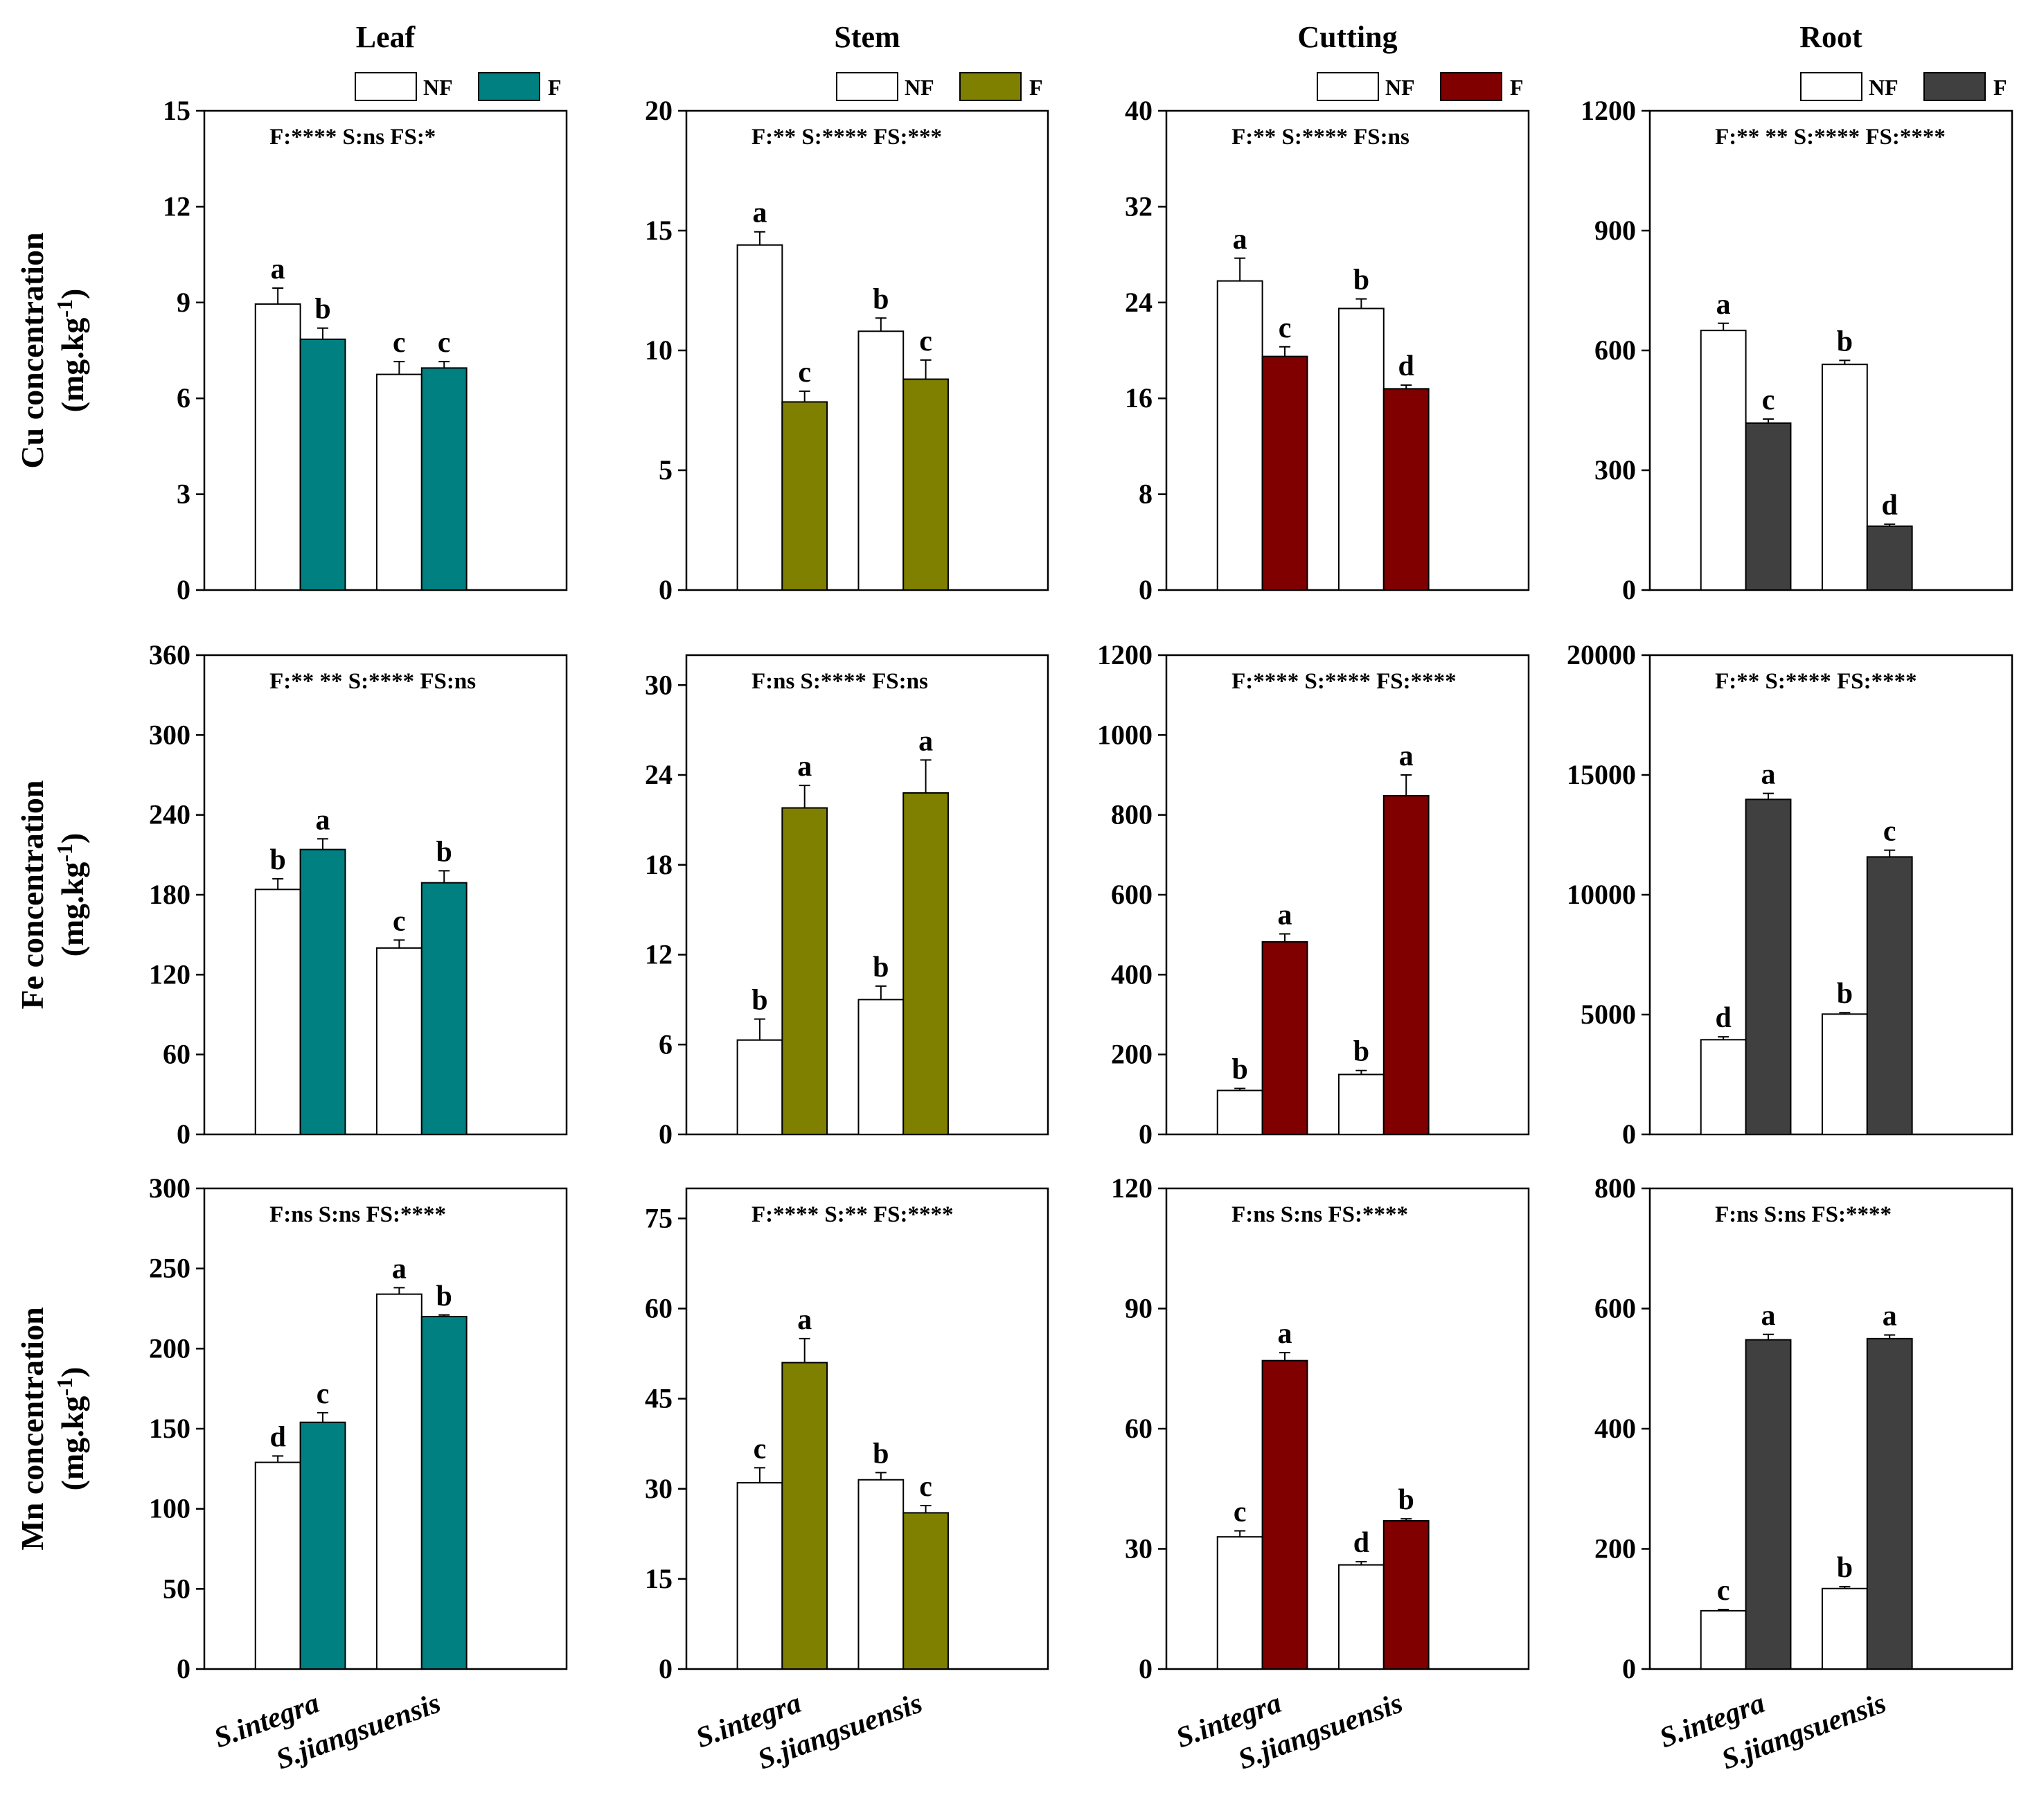  Describe the element at coordinates (169, 895) in the screenshot. I see `y-tick-label: 180` at that location.